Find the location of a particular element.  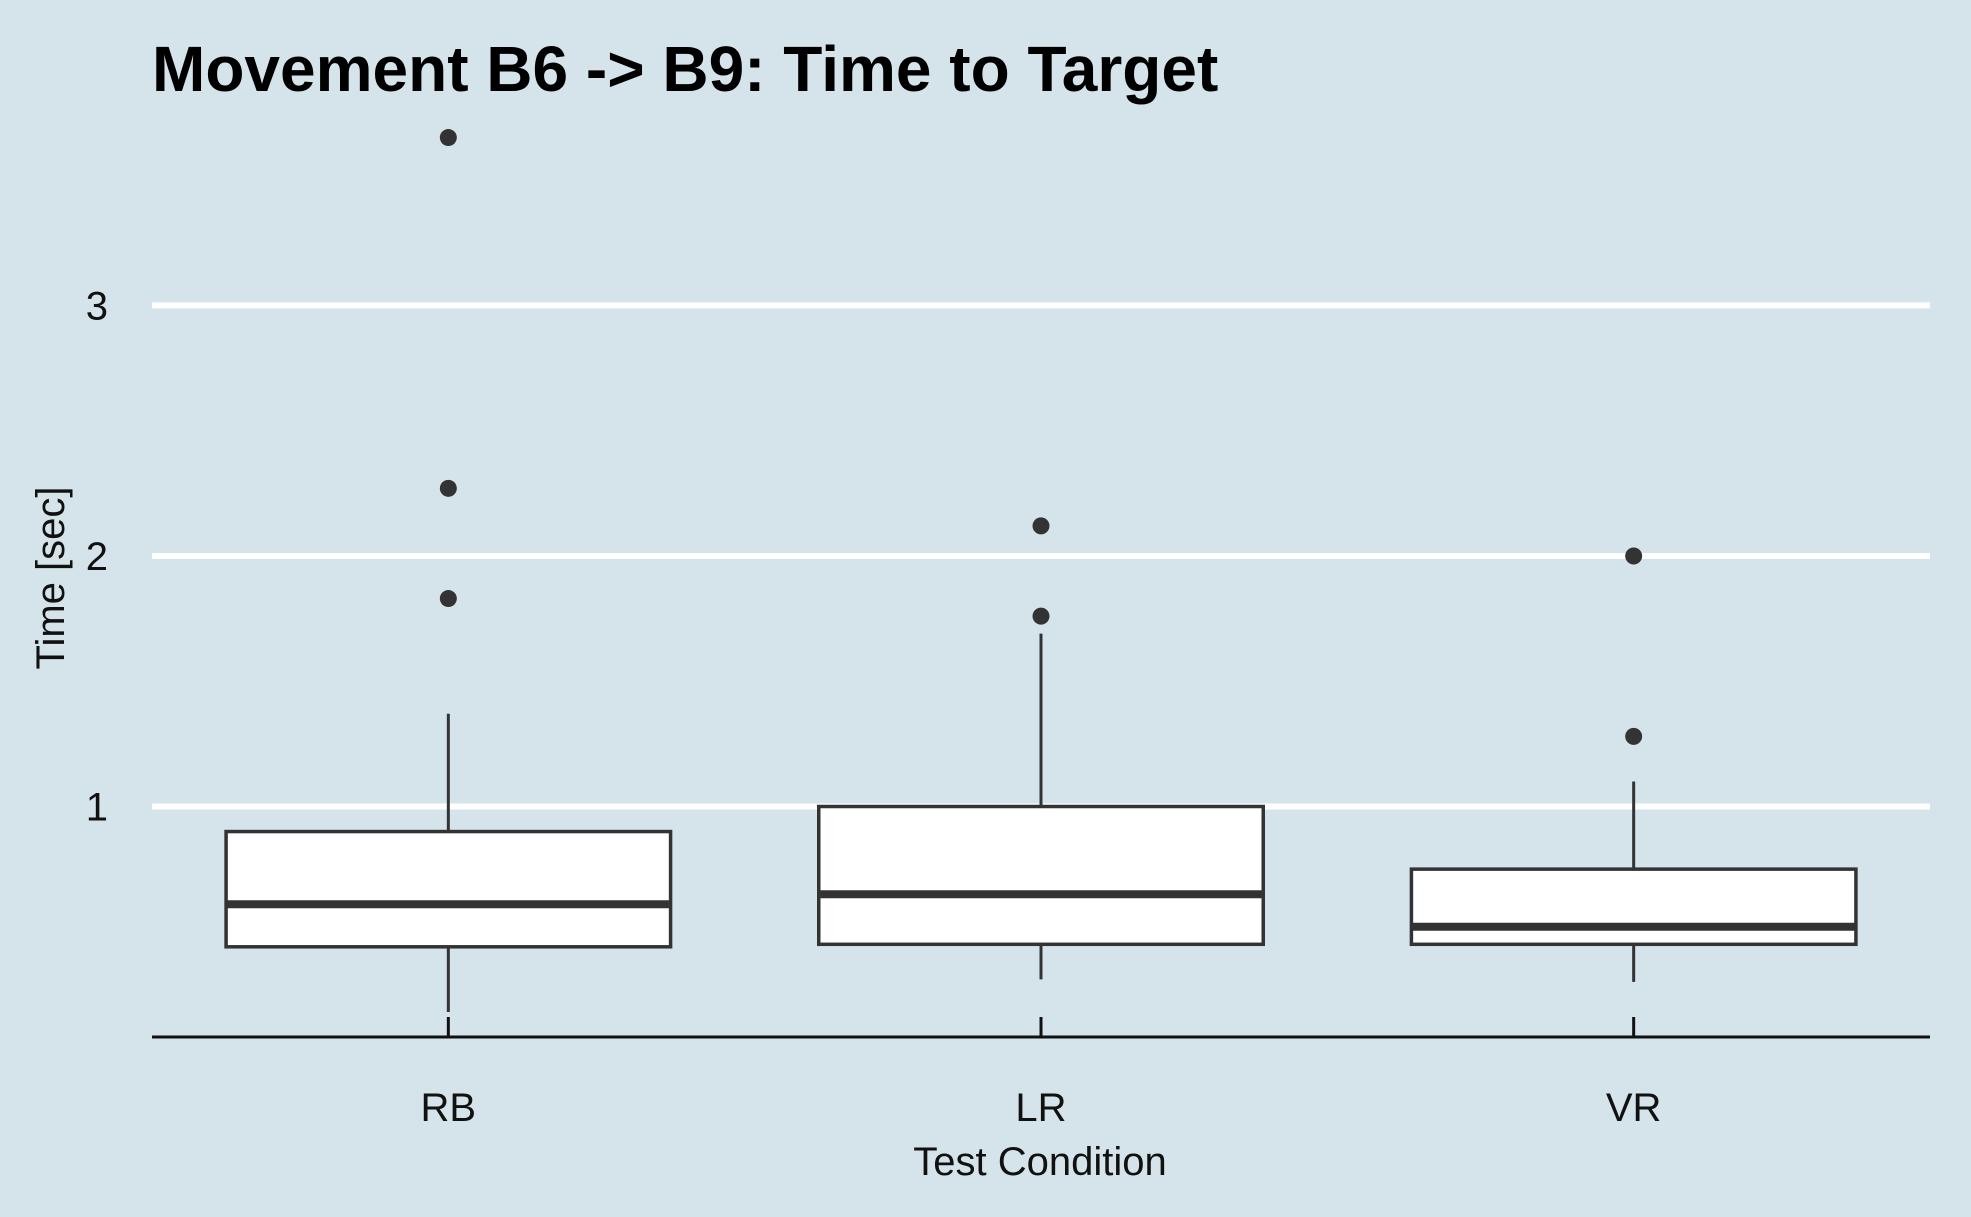

y-tick-label: 1 is located at coordinates (97, 808).